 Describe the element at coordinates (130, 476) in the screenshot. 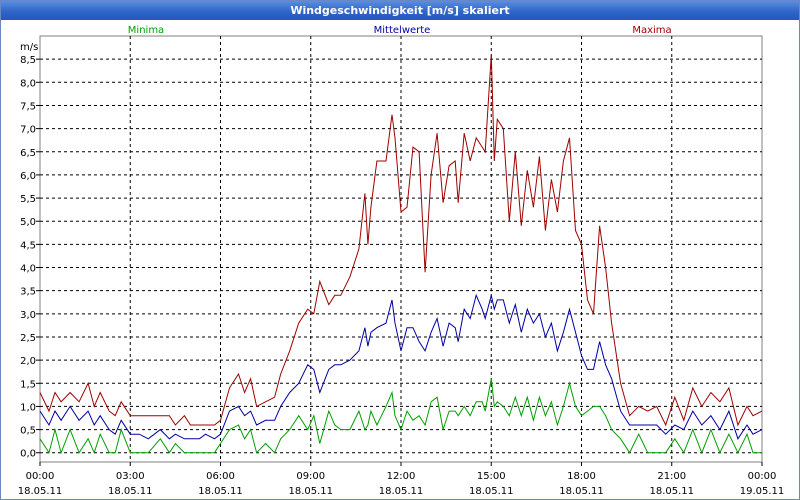

I see `x-tick-label-time: 03:00` at that location.